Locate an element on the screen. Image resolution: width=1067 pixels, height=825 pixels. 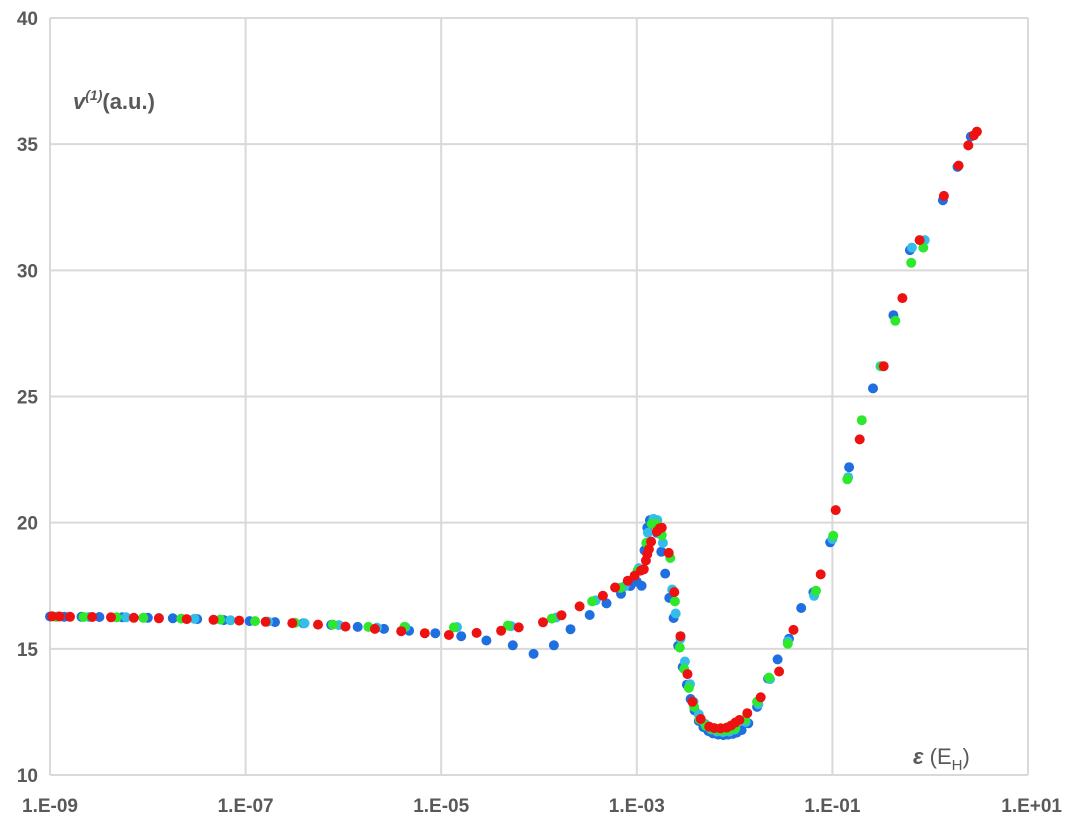
y-tick-label: 10 is located at coordinates (27, 776).